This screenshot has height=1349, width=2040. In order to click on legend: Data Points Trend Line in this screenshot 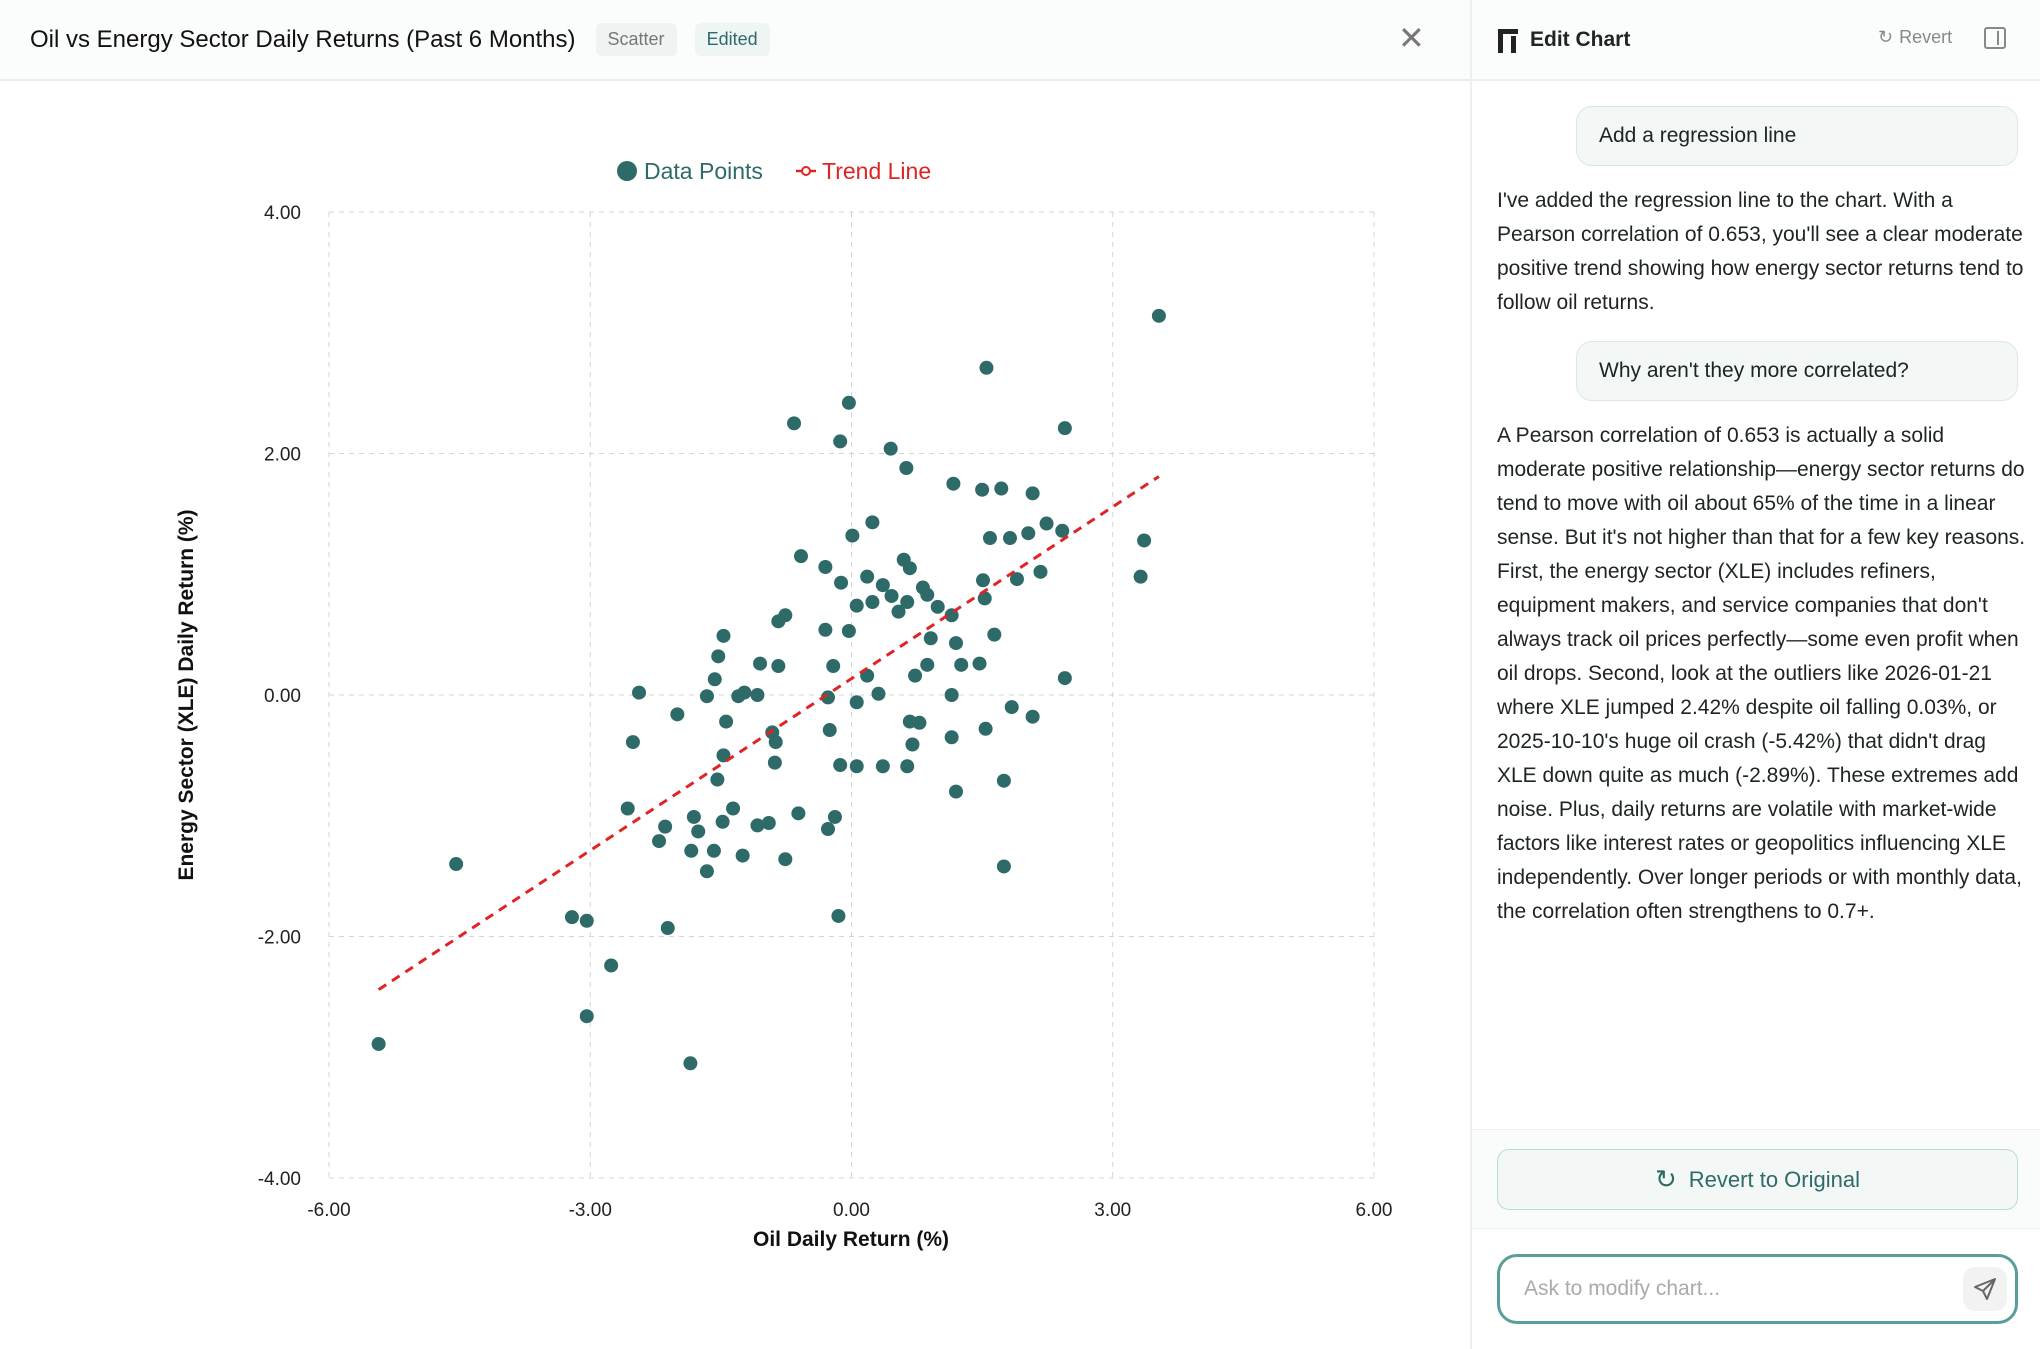, I will do `click(774, 171)`.